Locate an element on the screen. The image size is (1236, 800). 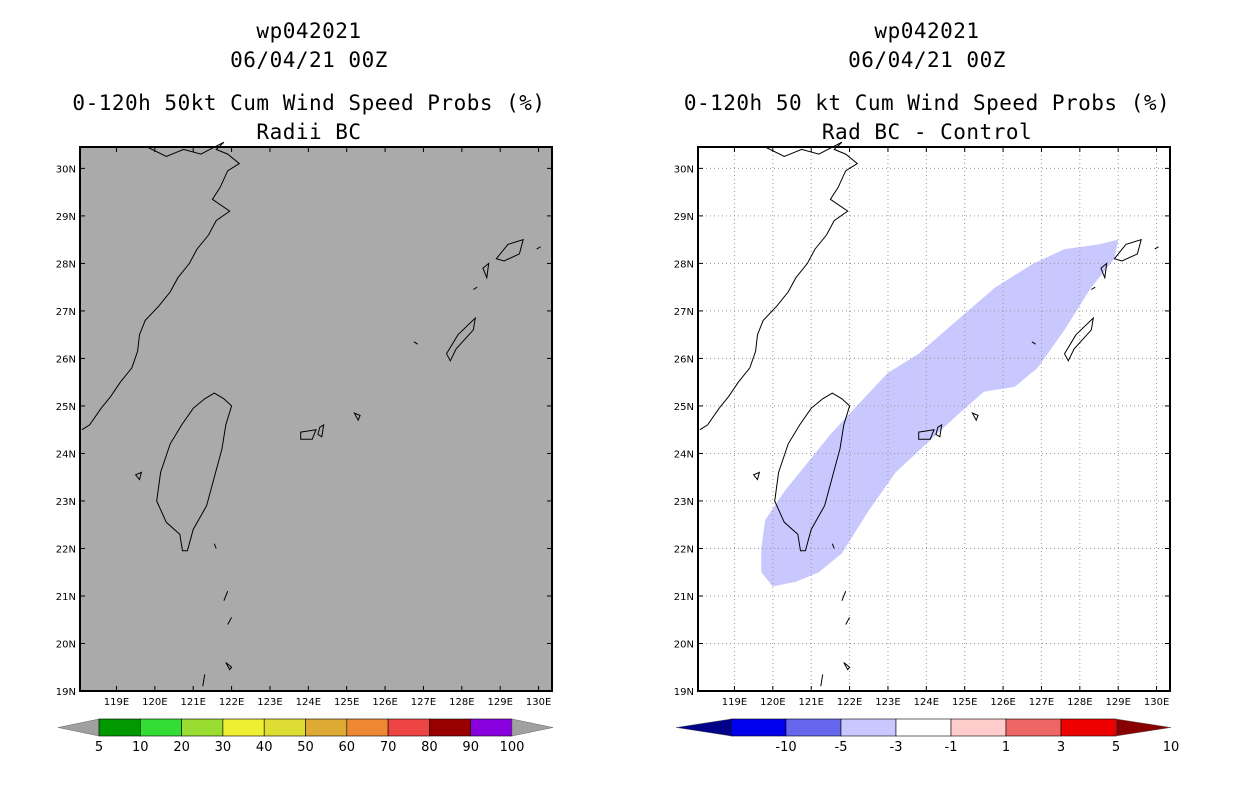
lon-tick-label: 130E is located at coordinates (1156, 702).